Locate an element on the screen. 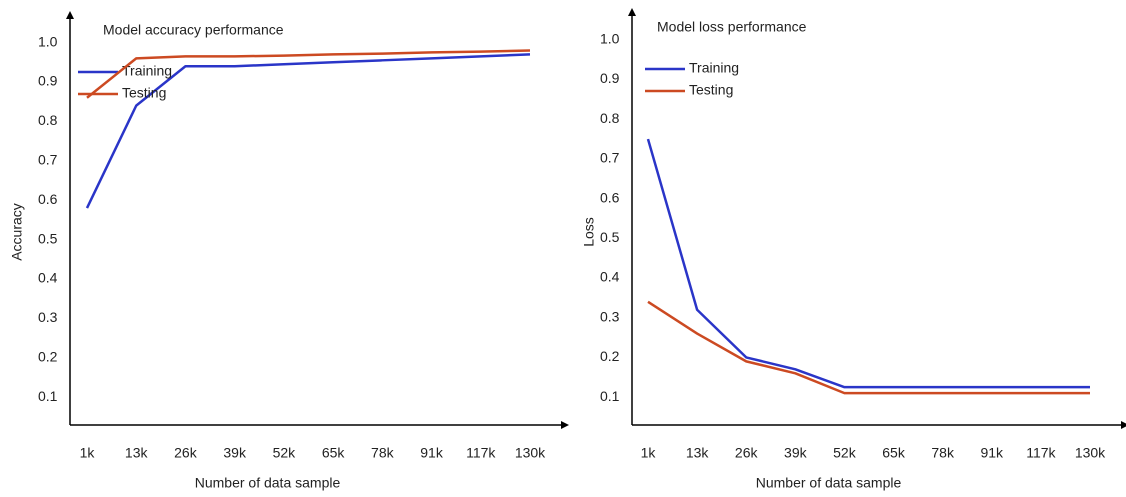 Image resolution: width=1126 pixels, height=497 pixels. chart-title: Model accuracy performance is located at coordinates (193, 30).